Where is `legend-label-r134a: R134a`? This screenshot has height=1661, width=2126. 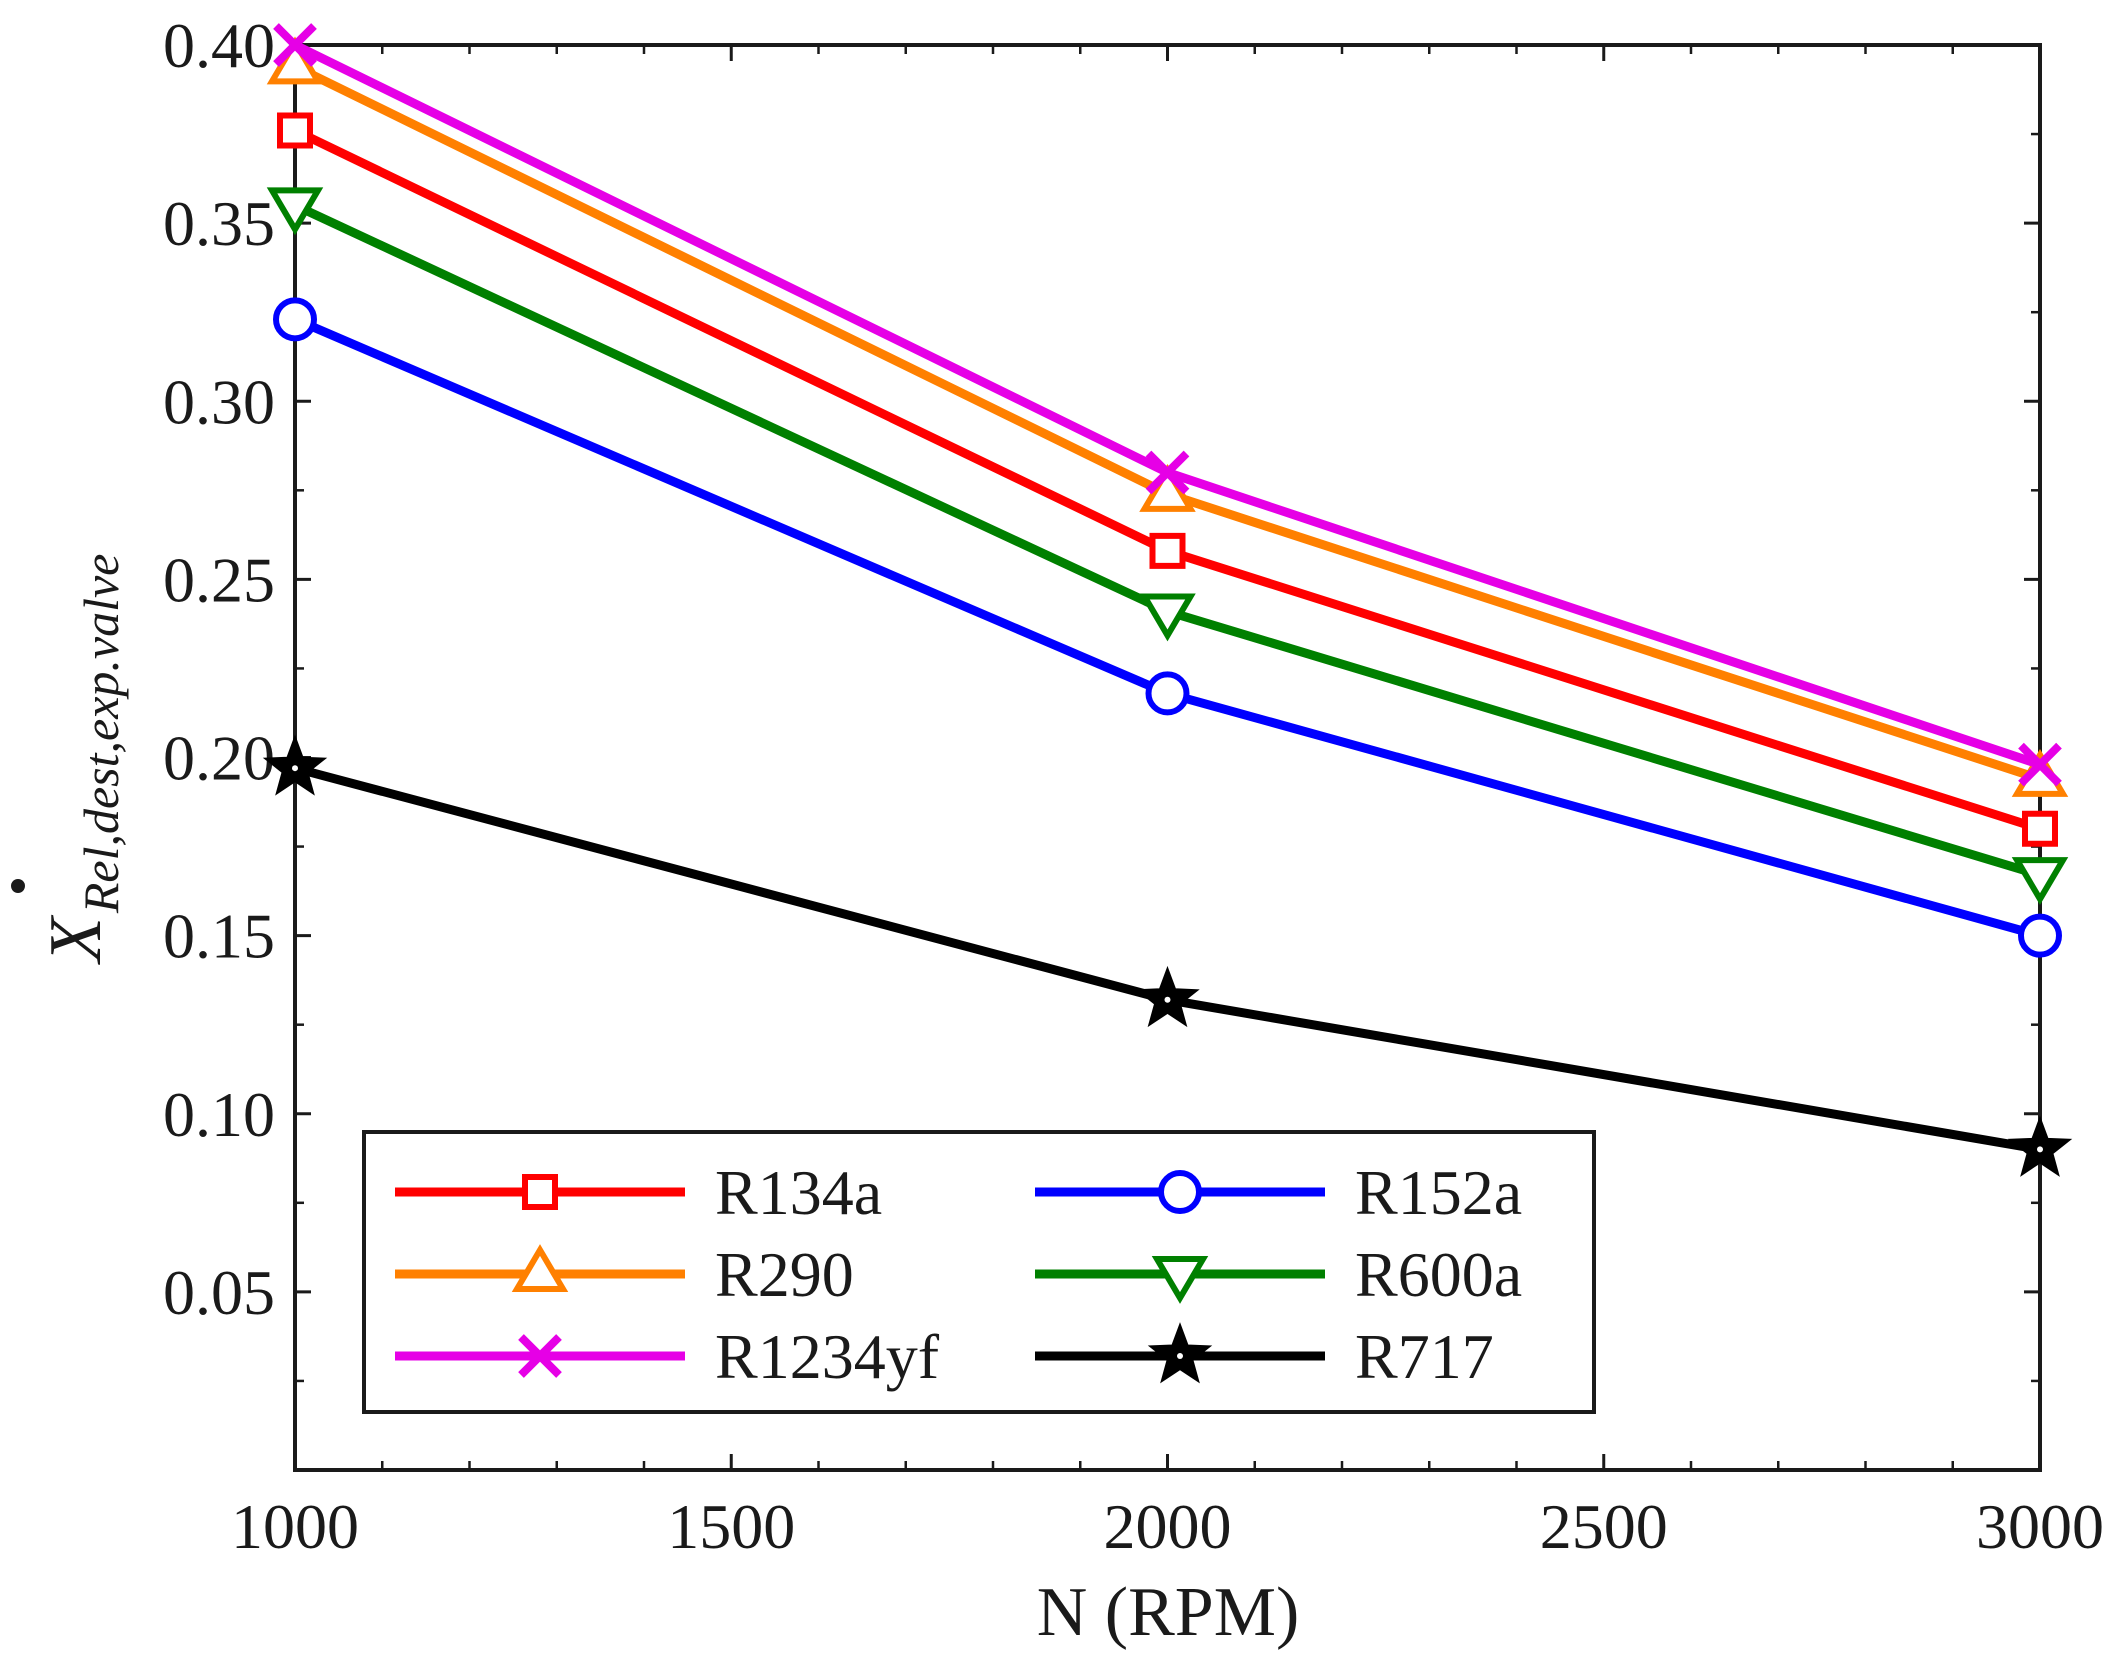 legend-label-r134a: R134a is located at coordinates (798, 1192).